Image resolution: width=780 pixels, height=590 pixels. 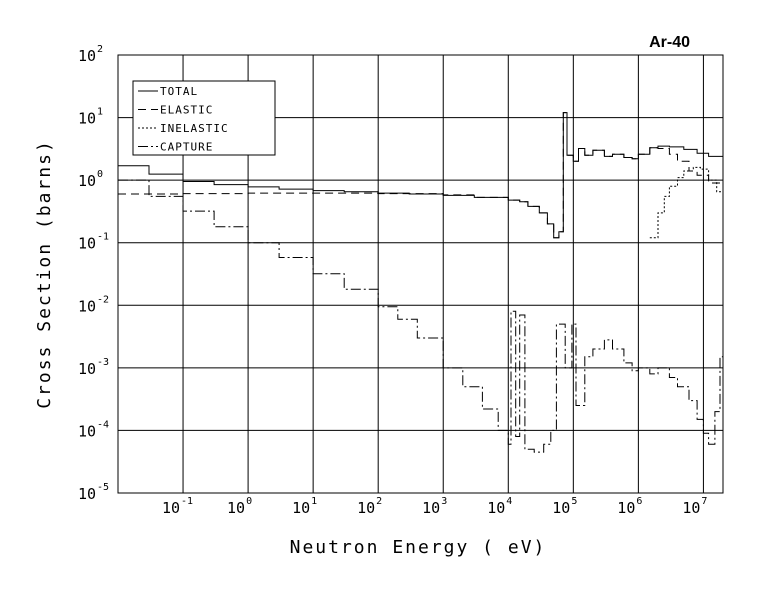 What do you see at coordinates (704, 501) in the screenshot?
I see `x-tick-exponent: 7` at bounding box center [704, 501].